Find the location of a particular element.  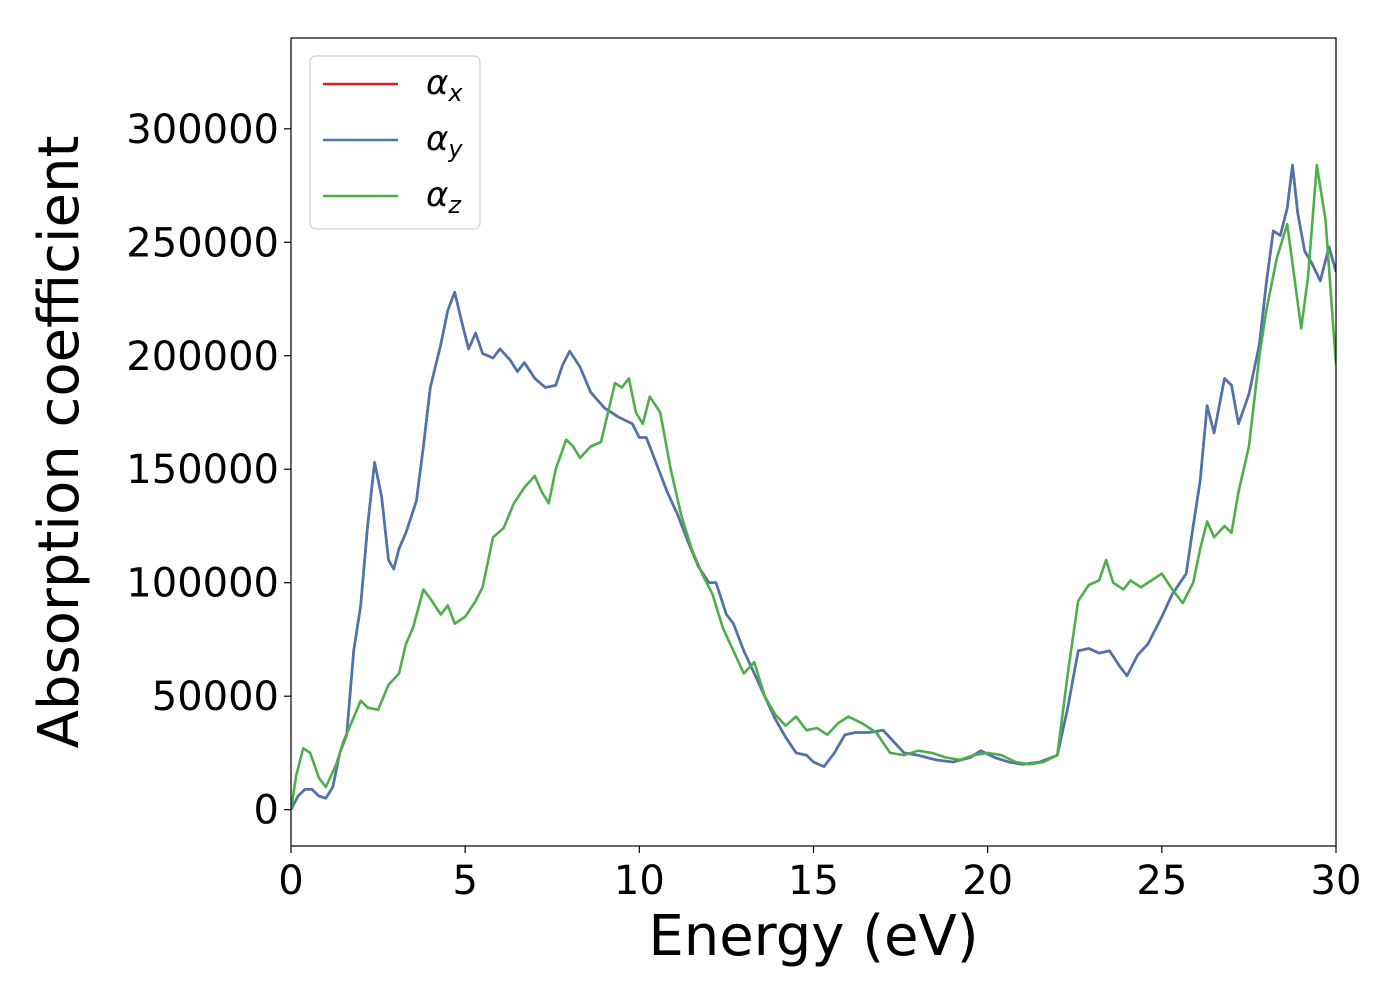

y-axis-ticks: 0 50000 100000 150000 200000 250000 300000 is located at coordinates (208, 470).